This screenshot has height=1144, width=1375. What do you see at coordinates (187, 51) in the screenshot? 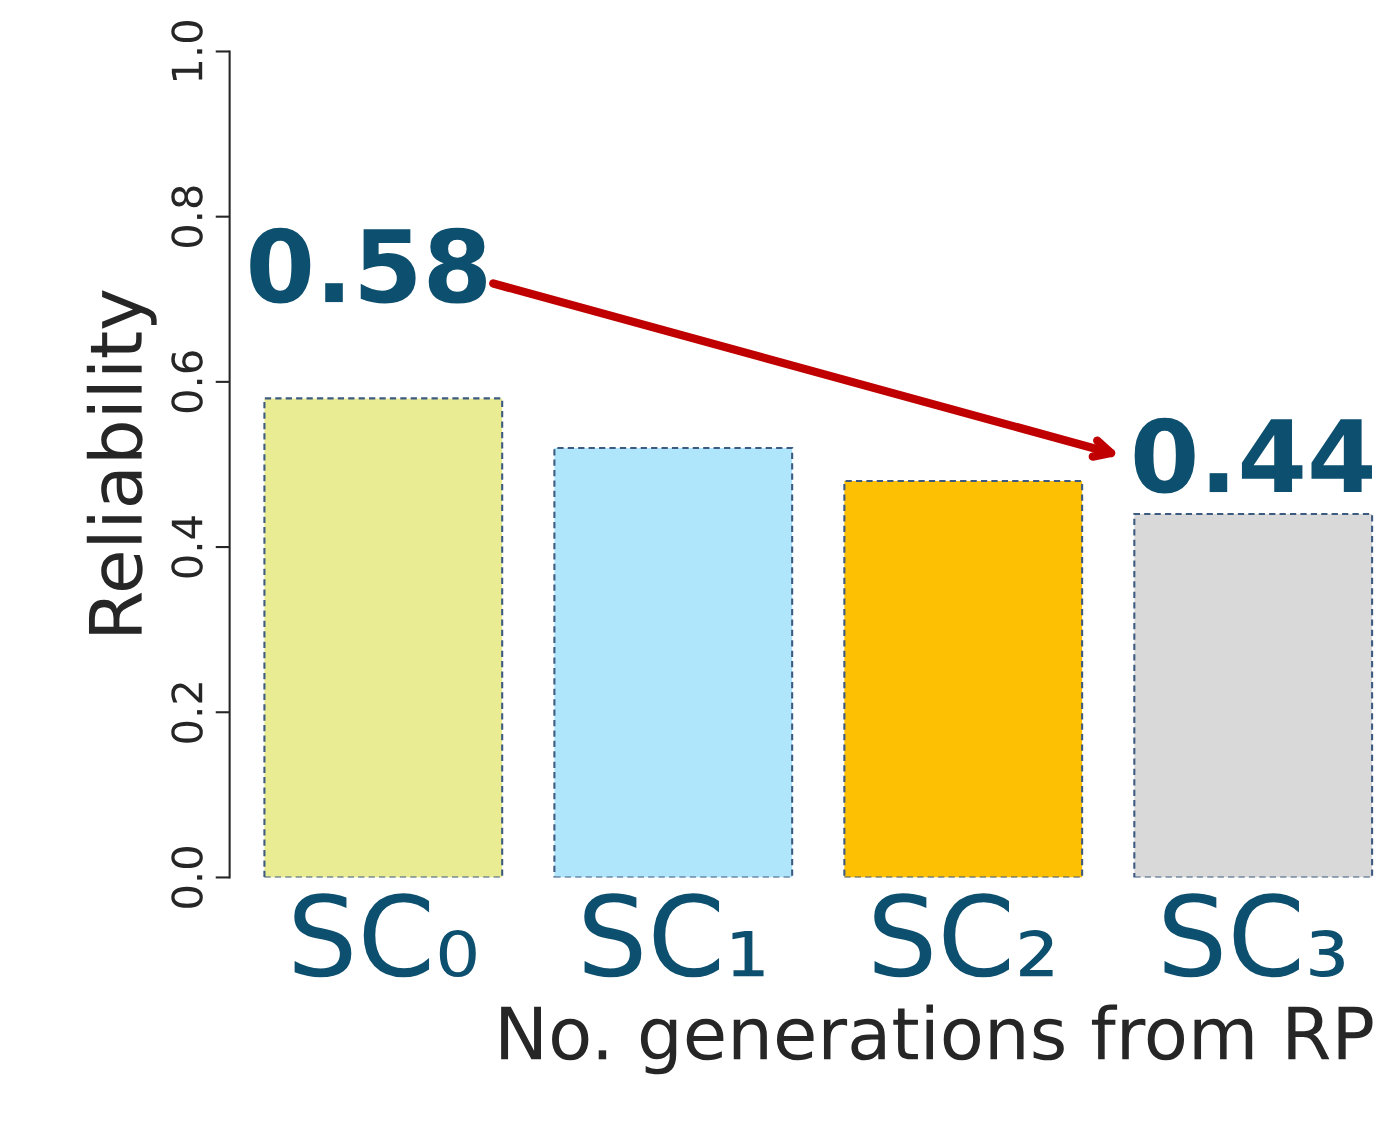
I see `y-tick-label: 1.0` at bounding box center [187, 51].